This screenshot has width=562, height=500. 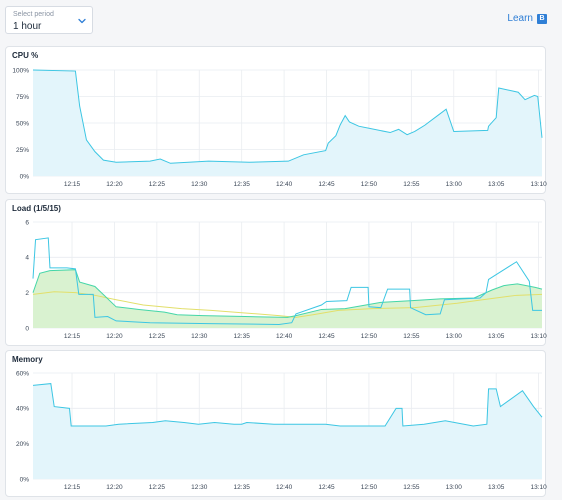 I want to click on load-x-tick-label: 12:15, so click(x=72, y=336).